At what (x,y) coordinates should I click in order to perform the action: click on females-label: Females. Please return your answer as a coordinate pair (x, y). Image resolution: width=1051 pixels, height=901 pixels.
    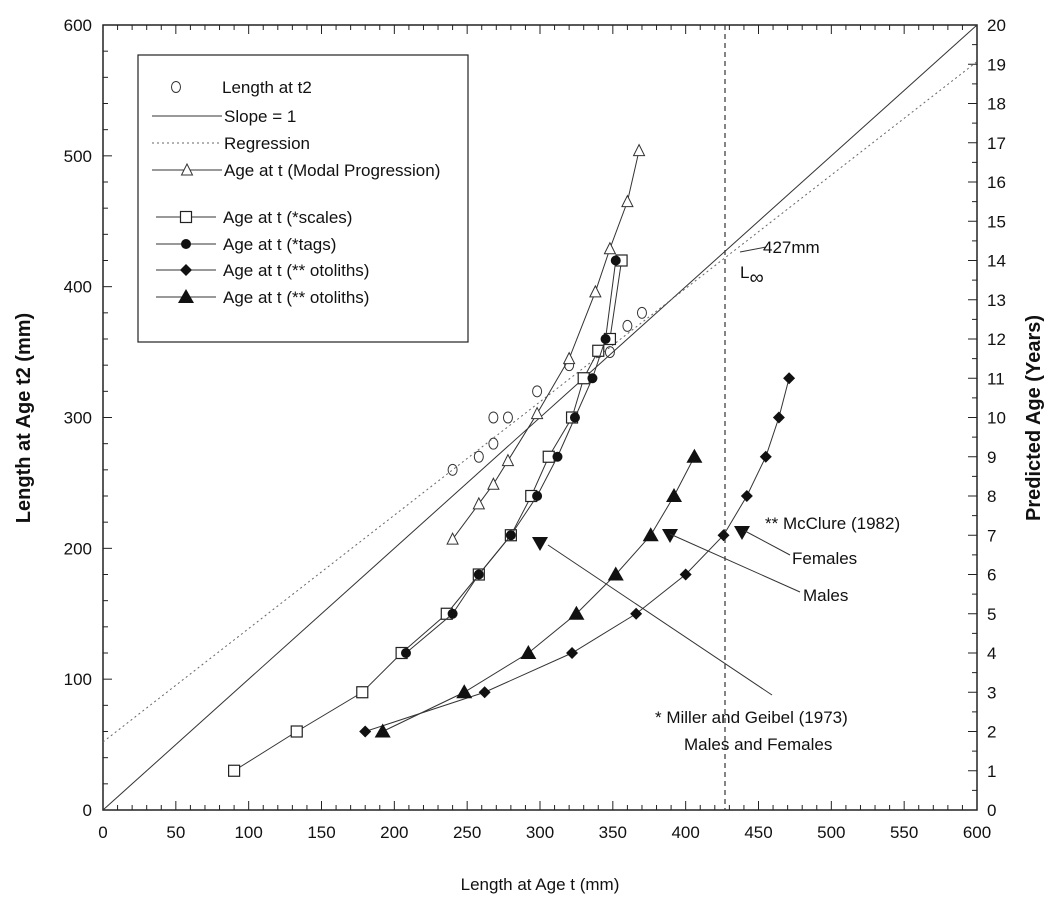
    Looking at the image, I should click on (824, 558).